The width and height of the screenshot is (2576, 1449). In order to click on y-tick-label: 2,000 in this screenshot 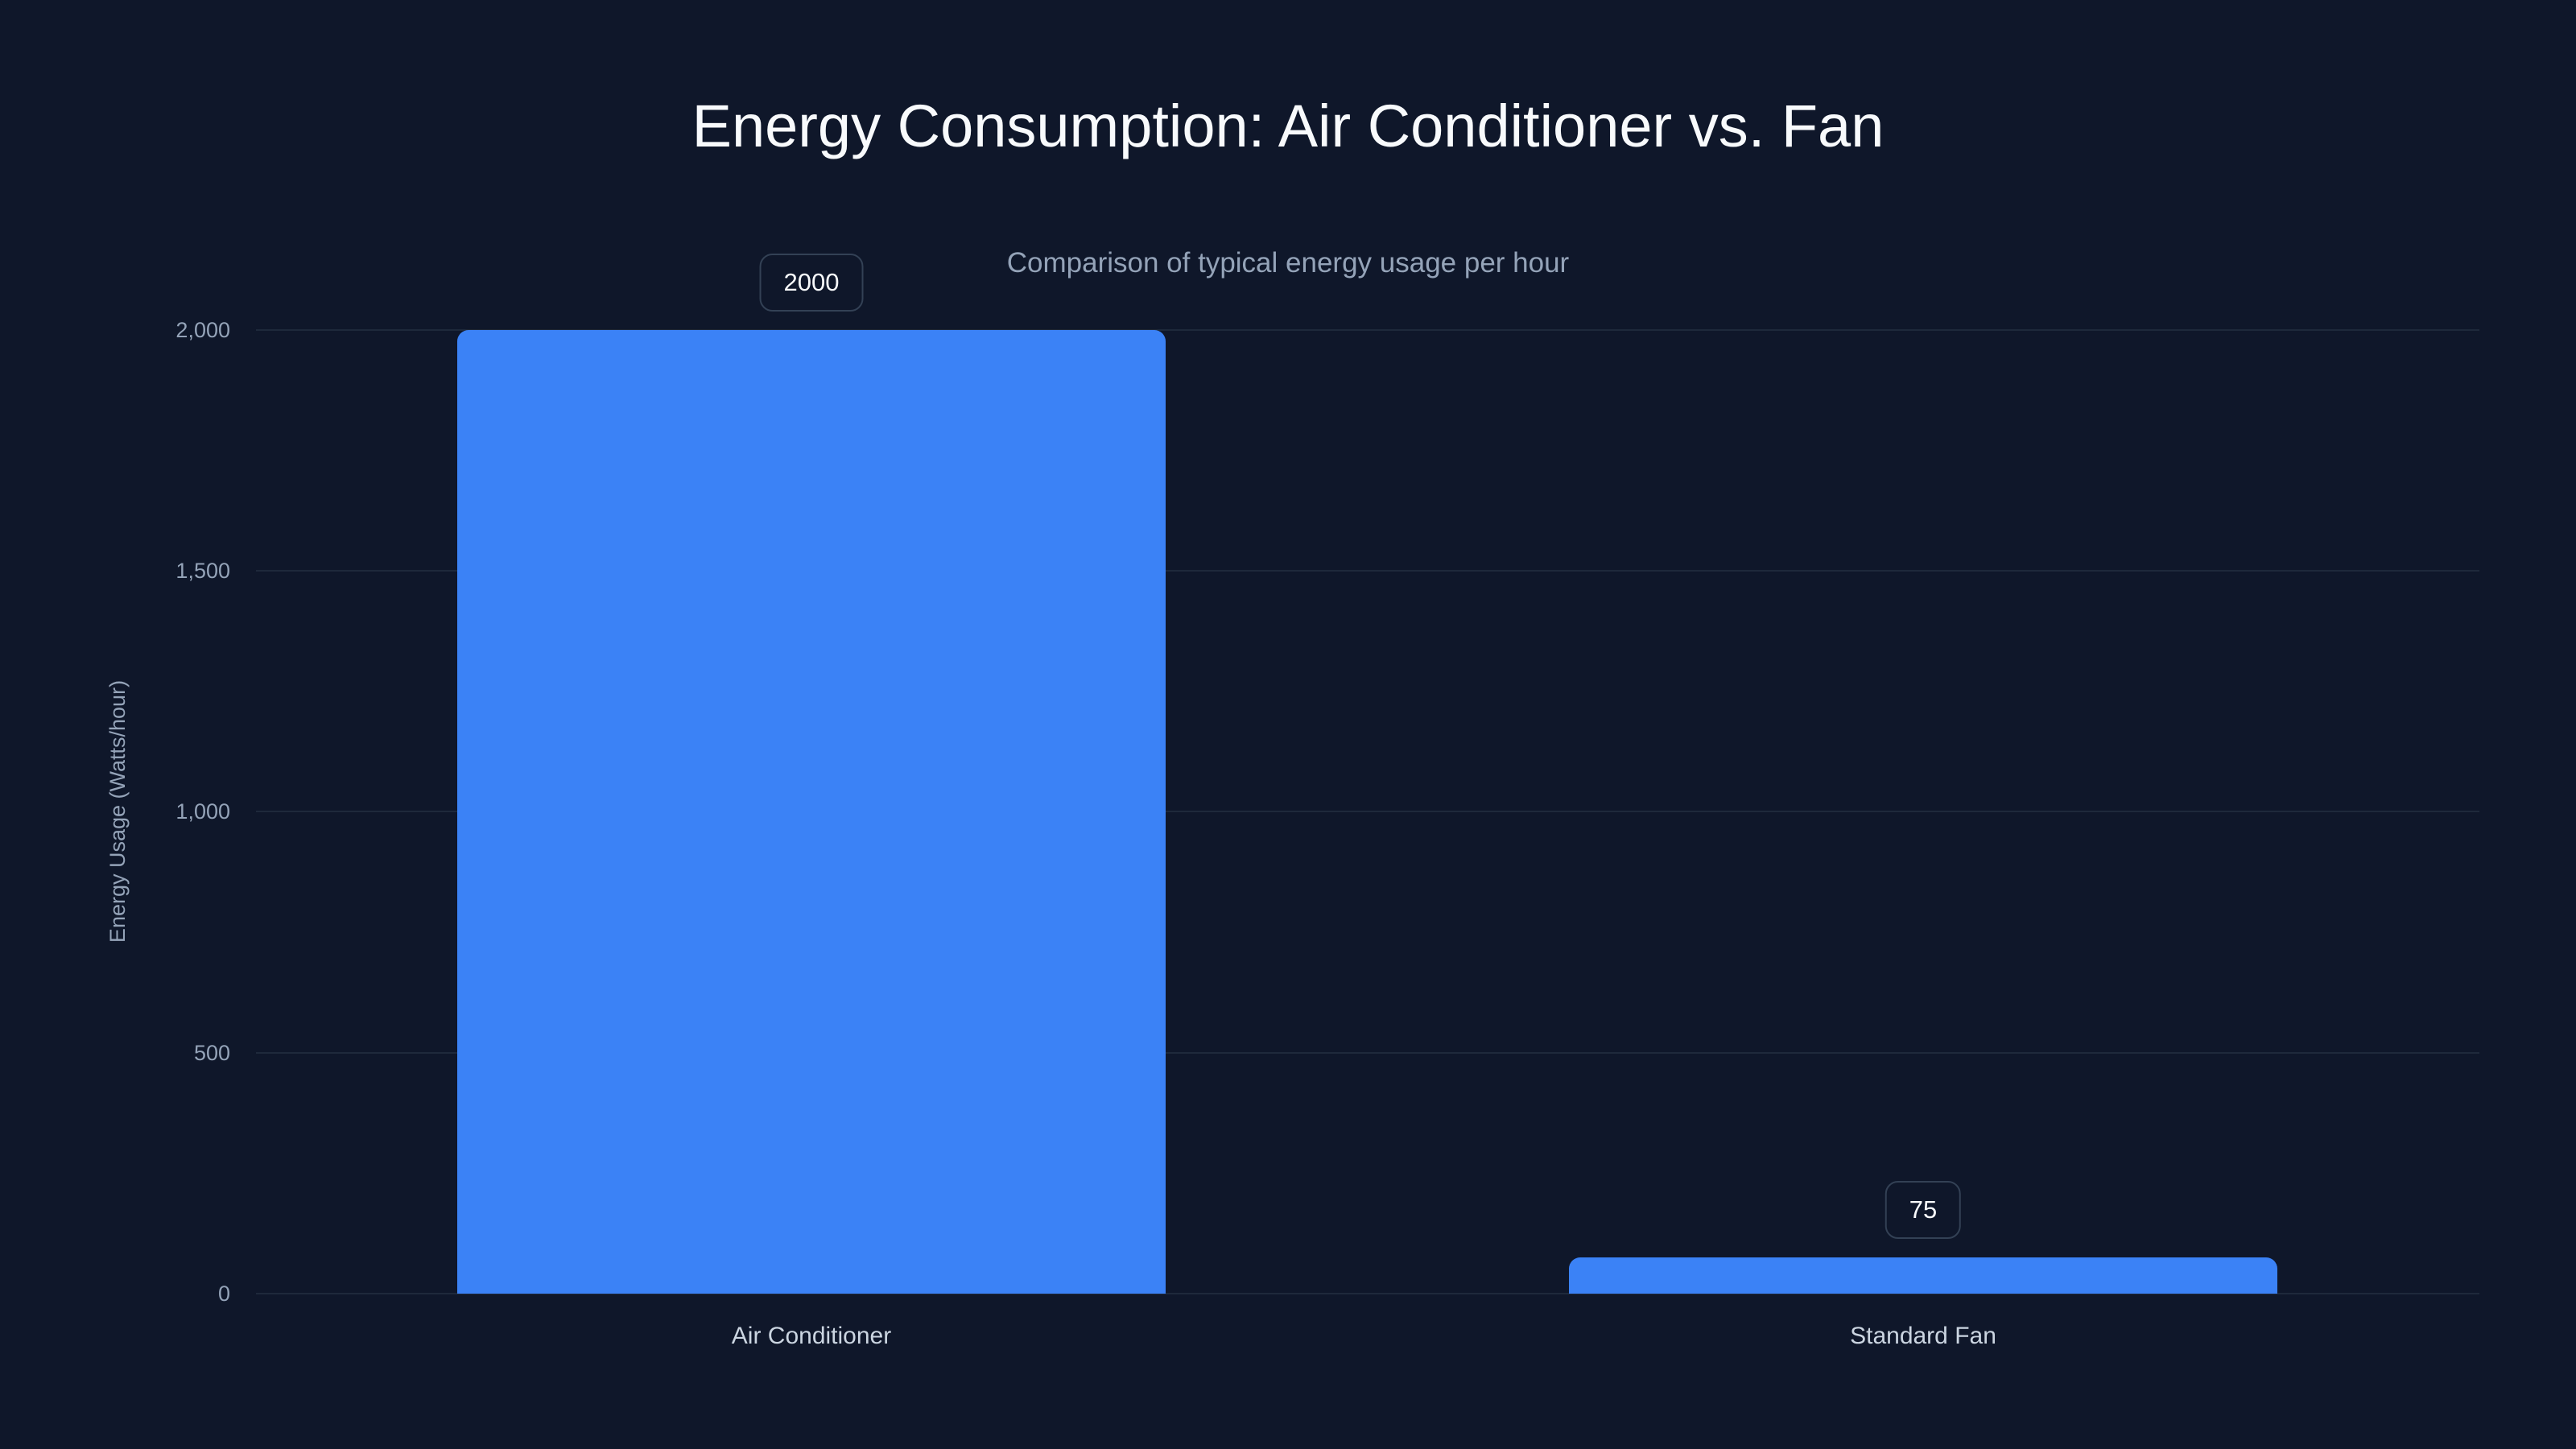, I will do `click(202, 330)`.